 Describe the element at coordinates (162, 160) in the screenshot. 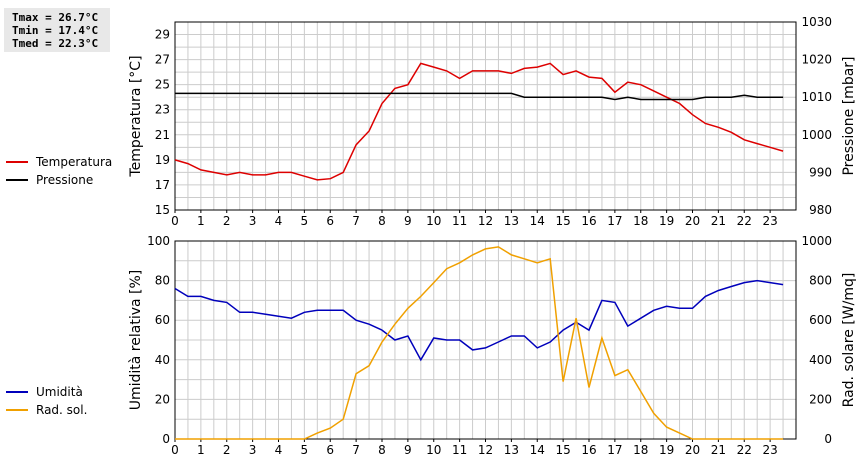

I see `y-tick-label: 19` at that location.